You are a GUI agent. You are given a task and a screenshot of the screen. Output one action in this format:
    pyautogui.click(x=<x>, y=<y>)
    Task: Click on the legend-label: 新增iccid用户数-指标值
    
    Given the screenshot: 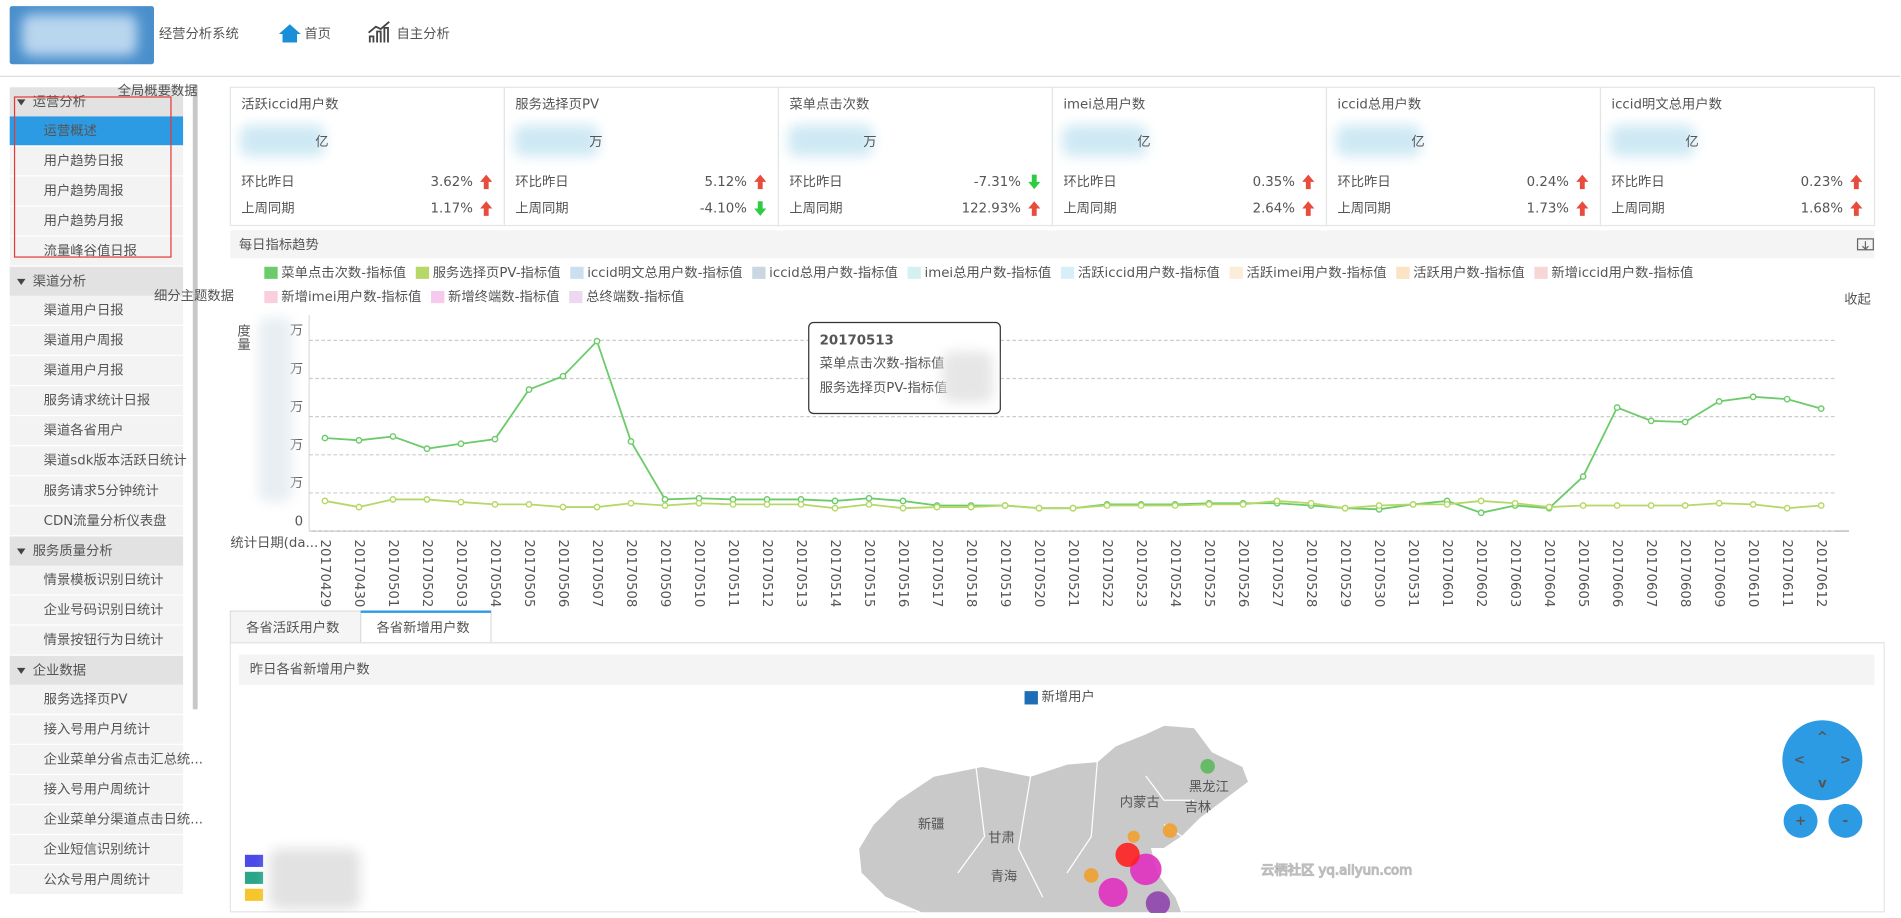 What is the action you would take?
    pyautogui.click(x=1622, y=272)
    